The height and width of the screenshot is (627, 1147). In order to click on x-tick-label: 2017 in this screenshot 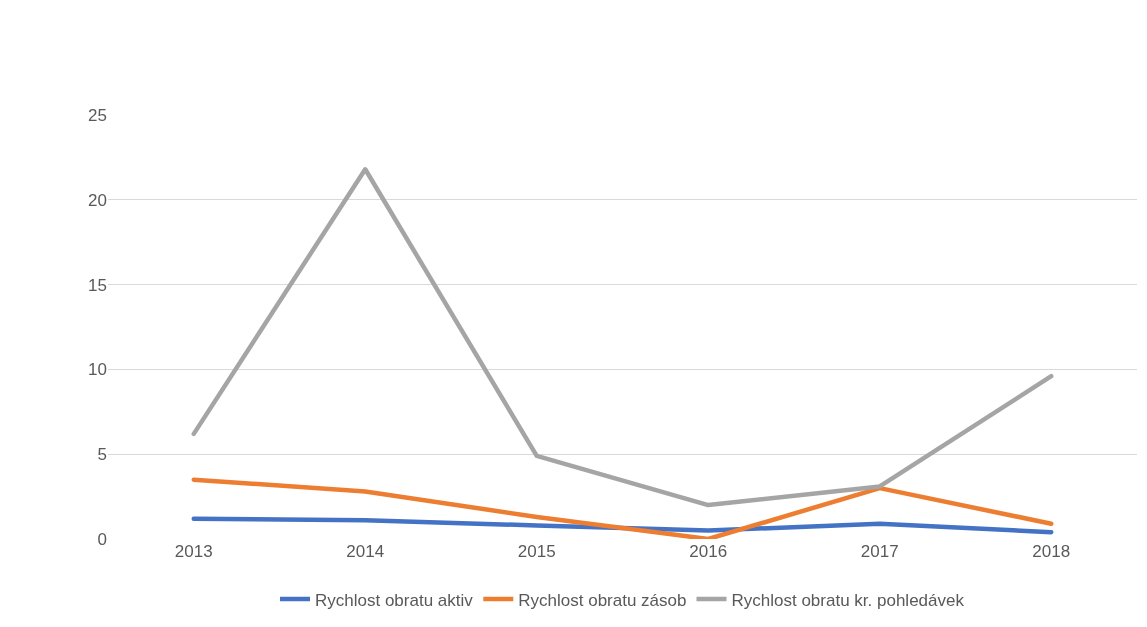, I will do `click(879, 551)`.